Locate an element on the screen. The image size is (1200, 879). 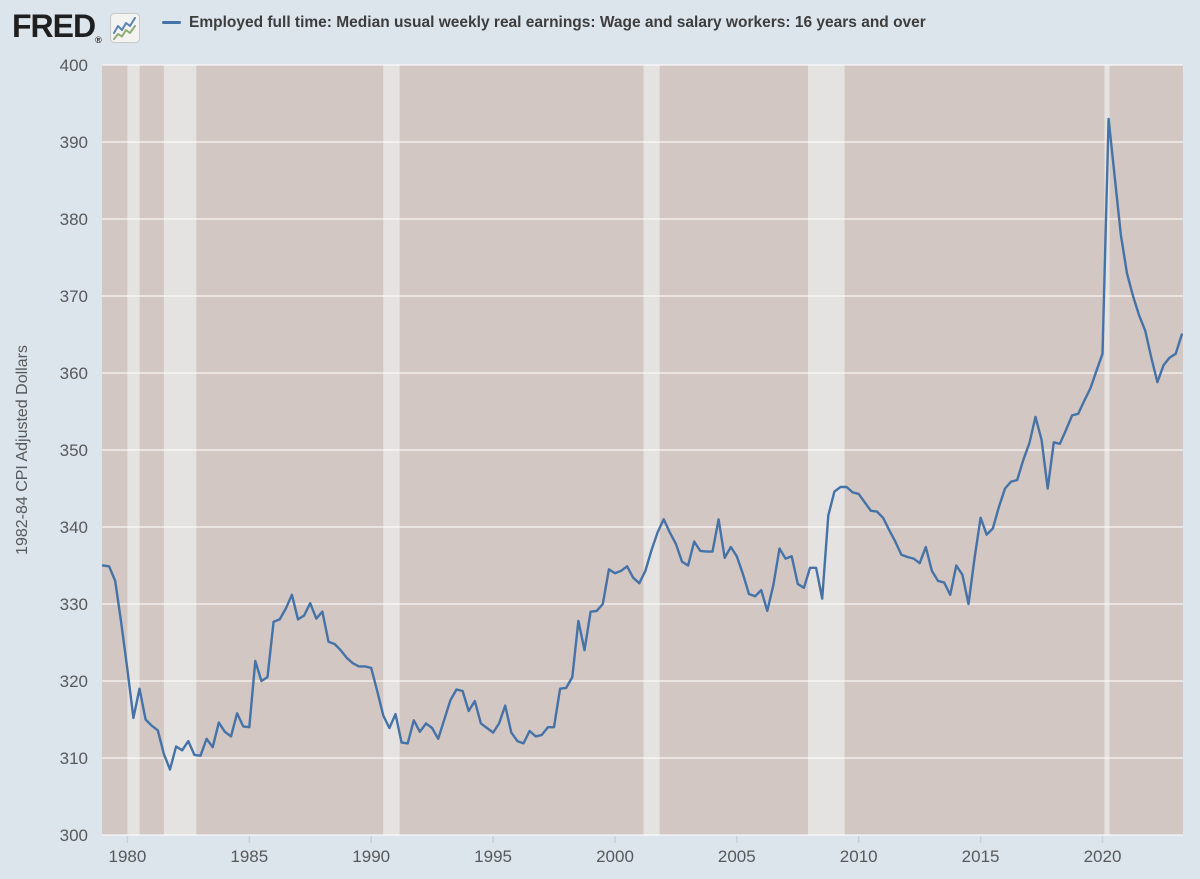
y-axis-title: 1982-84 CPI Adjusted Dollars is located at coordinates (22, 450).